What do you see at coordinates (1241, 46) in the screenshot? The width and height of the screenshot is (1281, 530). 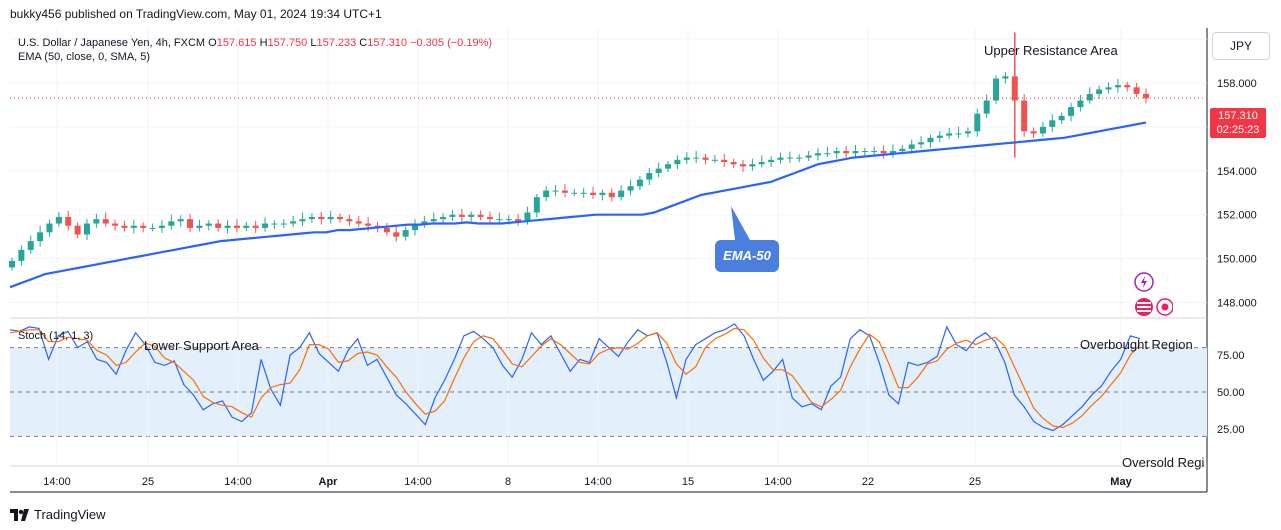 I see `currency-selector: JPY` at bounding box center [1241, 46].